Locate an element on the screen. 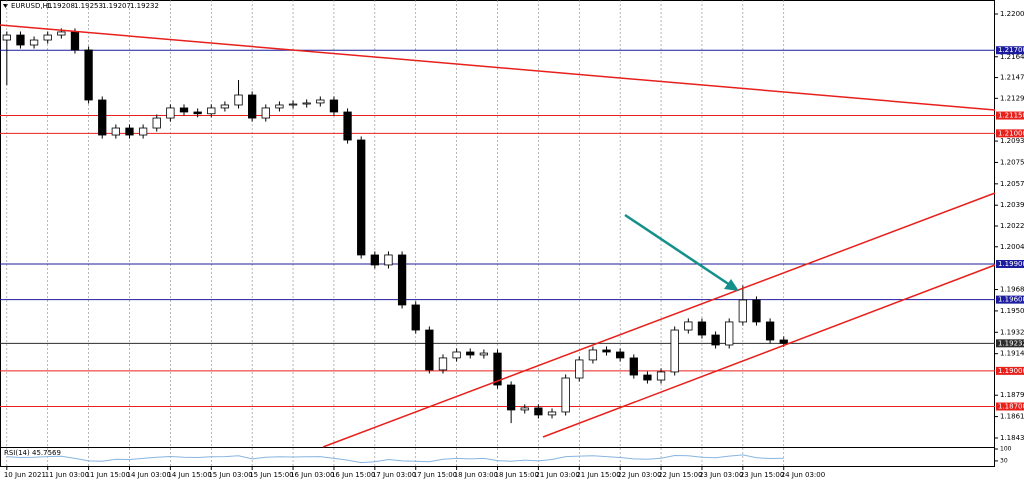  x-tick-label: 18 Jun 15:00 is located at coordinates (517, 475).